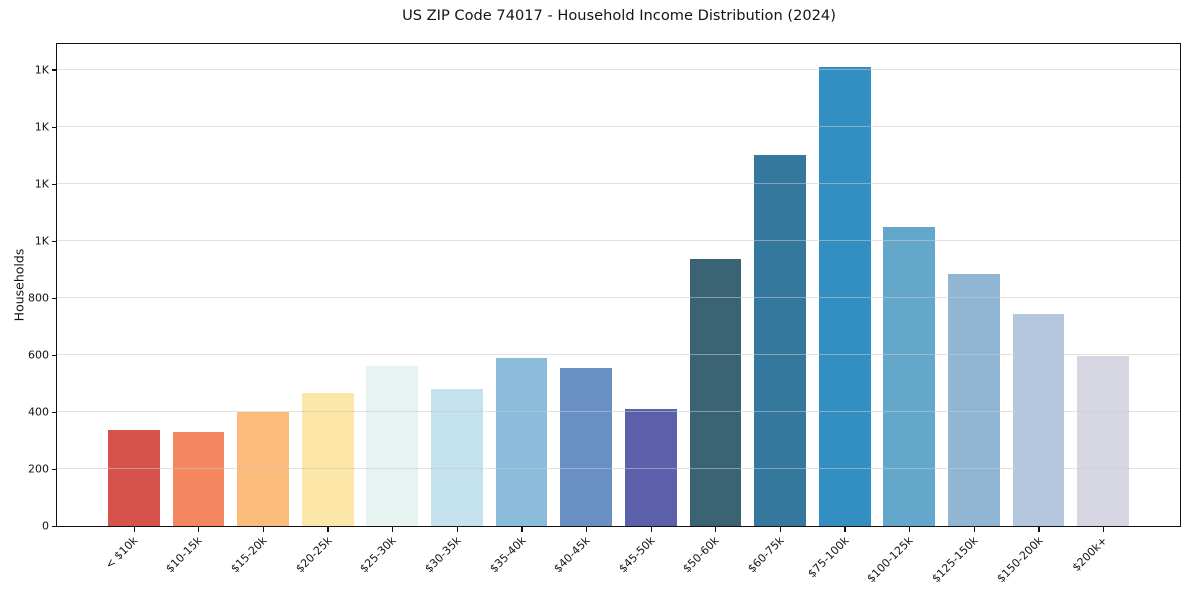 This screenshot has width=1189, height=590. I want to click on y-tick-label: 200, so click(38, 469).